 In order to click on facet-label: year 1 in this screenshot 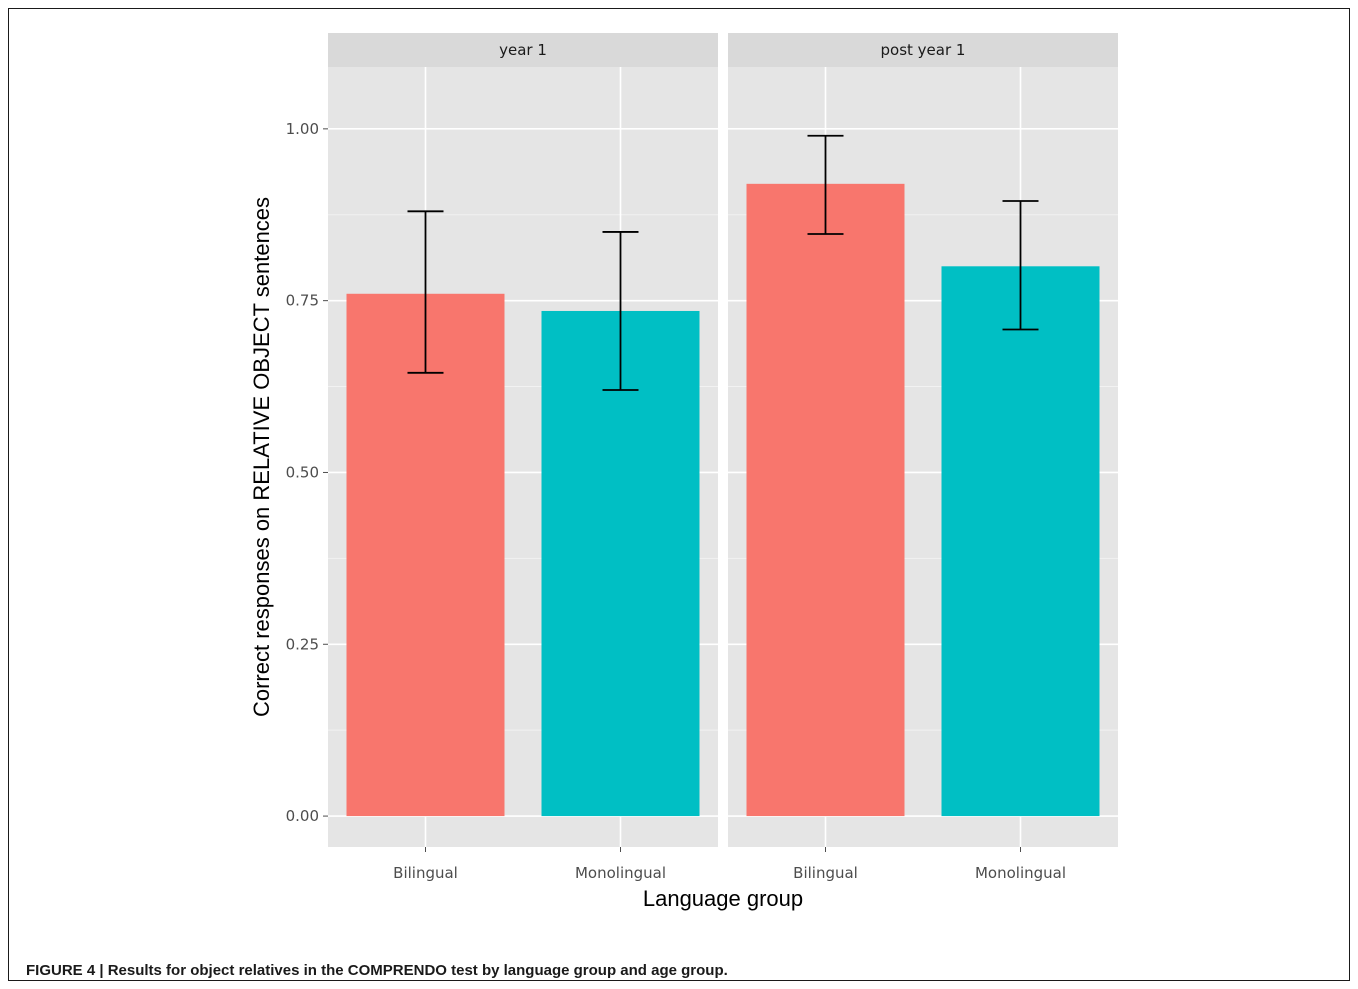, I will do `click(523, 50)`.